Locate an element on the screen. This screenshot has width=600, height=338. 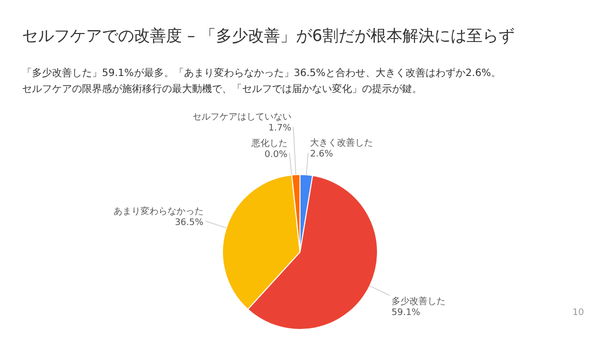
text: セルフケアの限界感が施術移行の最大動機で、「セルフでは届かない変化」の提示が鍵。 is located at coordinates (222, 89).